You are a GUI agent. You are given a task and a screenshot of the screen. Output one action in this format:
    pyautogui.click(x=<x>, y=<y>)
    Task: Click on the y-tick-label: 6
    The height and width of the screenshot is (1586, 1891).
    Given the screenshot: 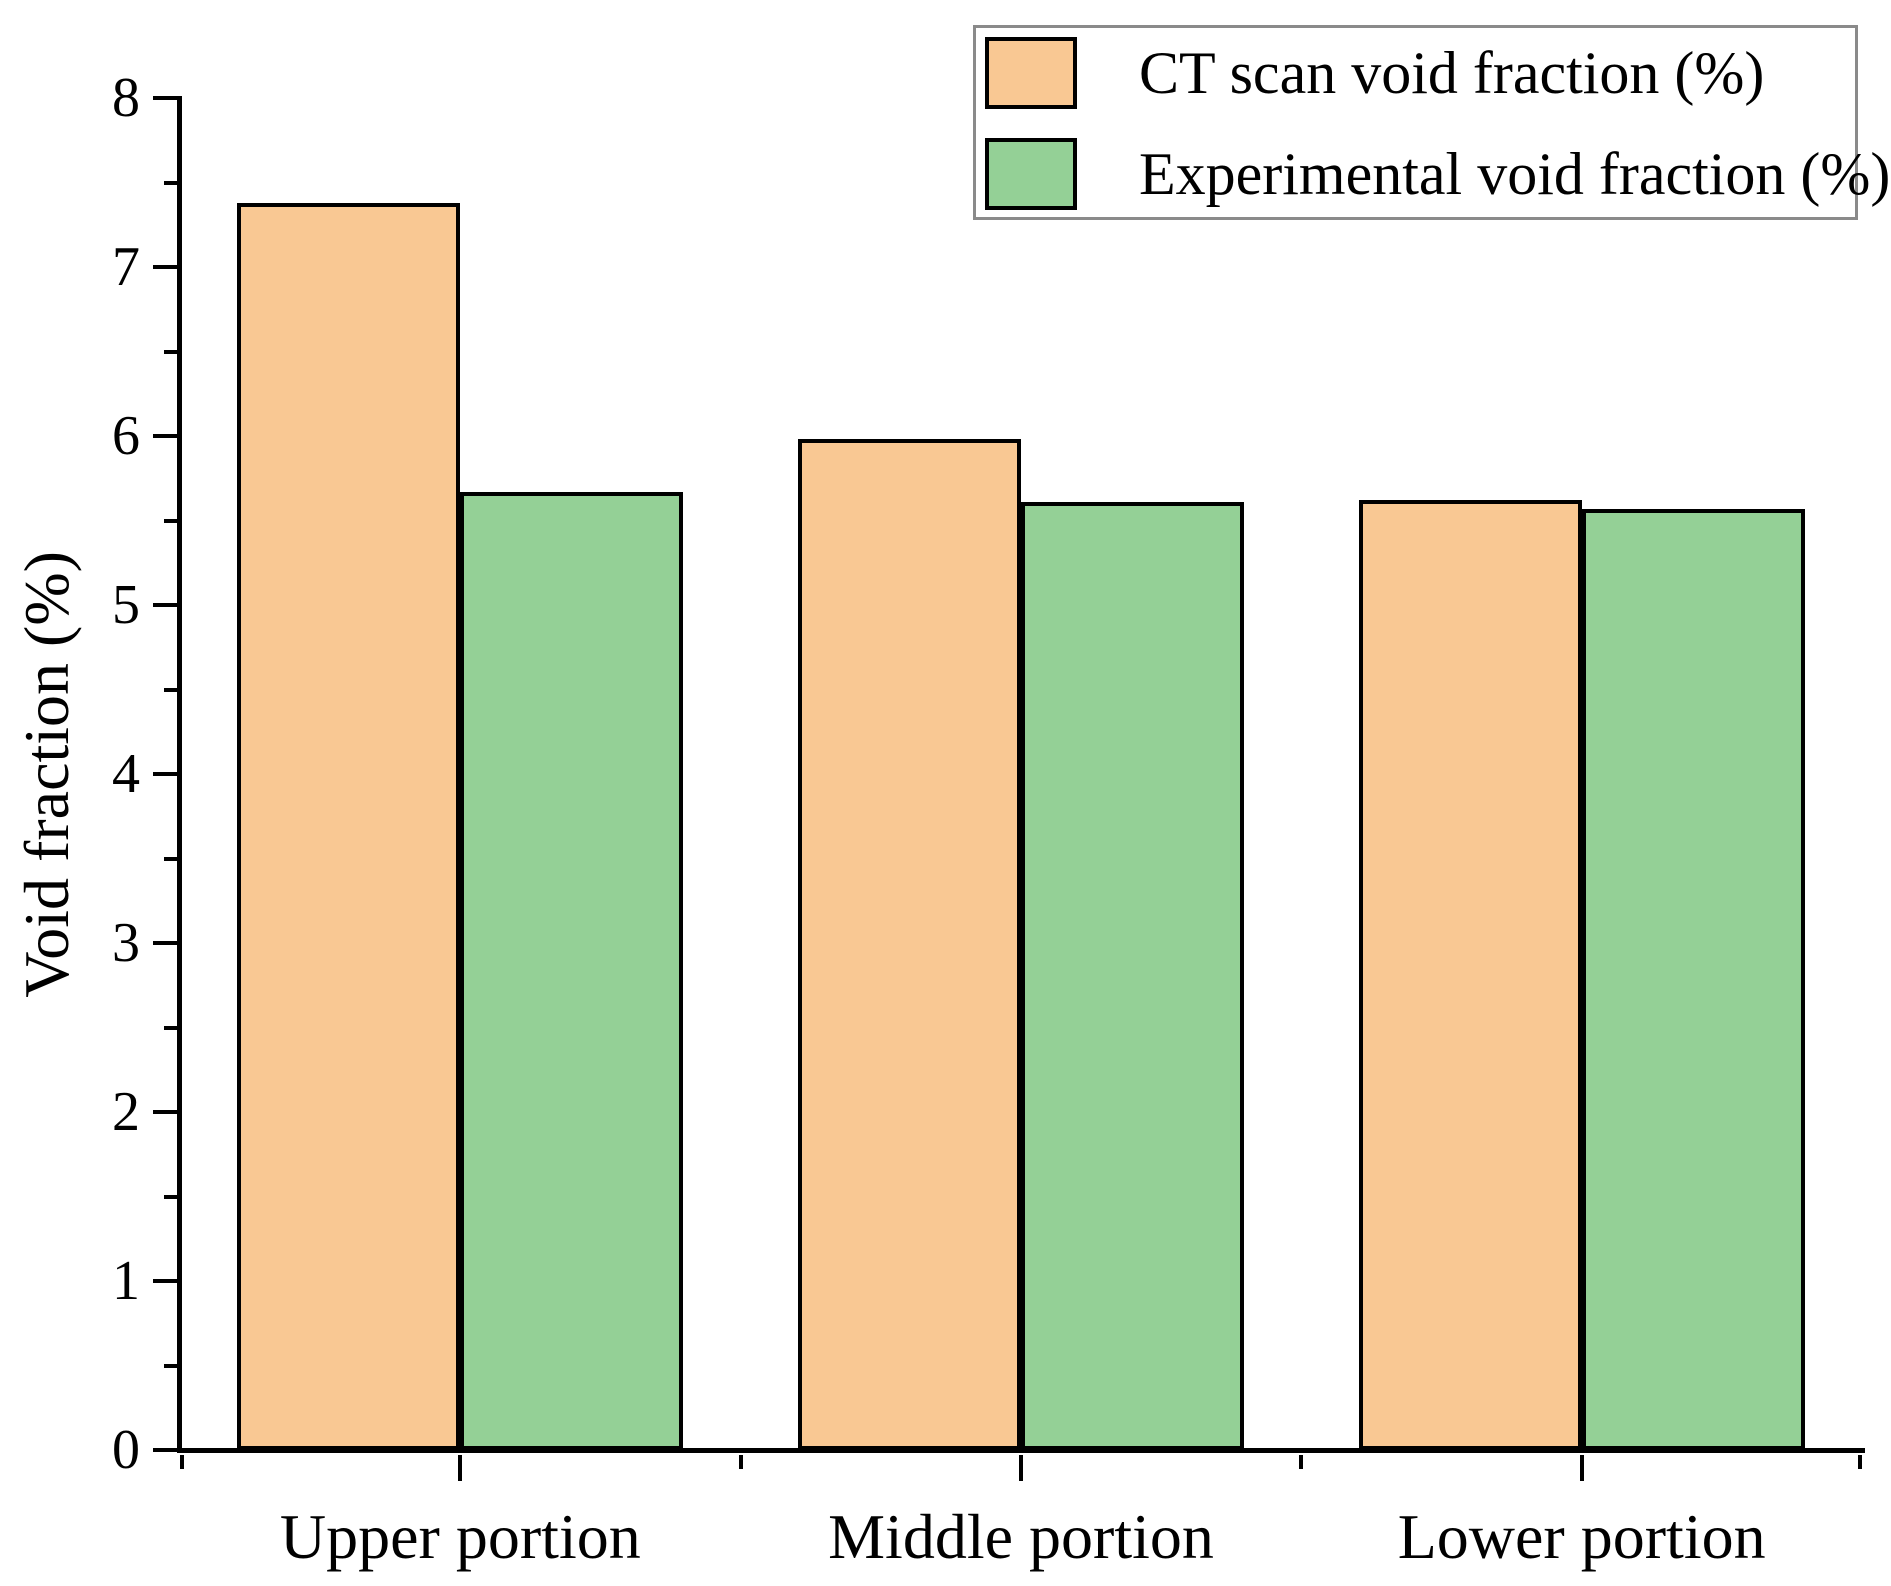 What is the action you would take?
    pyautogui.click(x=126, y=436)
    